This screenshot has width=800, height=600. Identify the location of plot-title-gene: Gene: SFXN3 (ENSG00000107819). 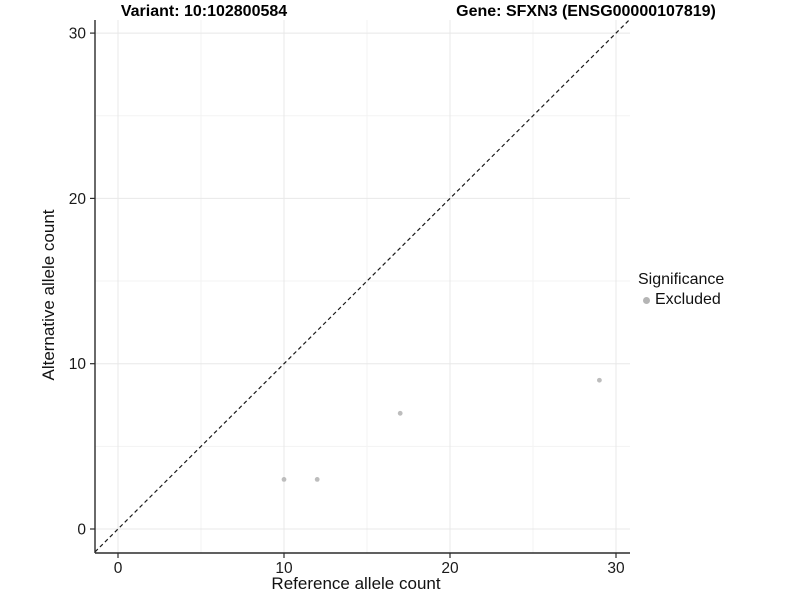
(586, 11).